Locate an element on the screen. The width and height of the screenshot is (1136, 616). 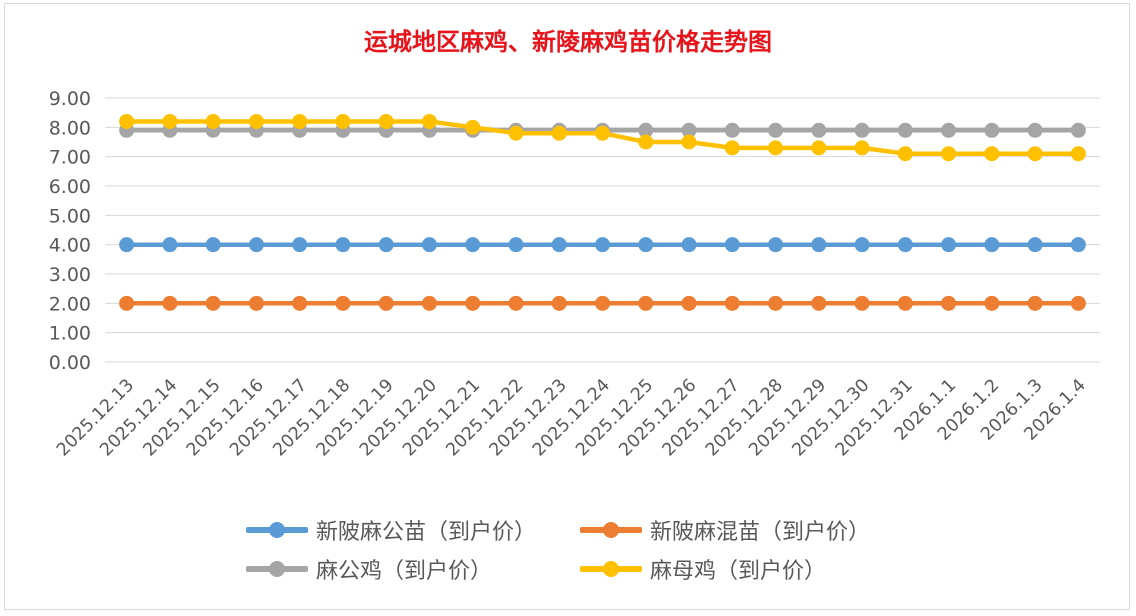
legend-item-series-1: 新陂麻混苗（到户价） is located at coordinates (725, 530).